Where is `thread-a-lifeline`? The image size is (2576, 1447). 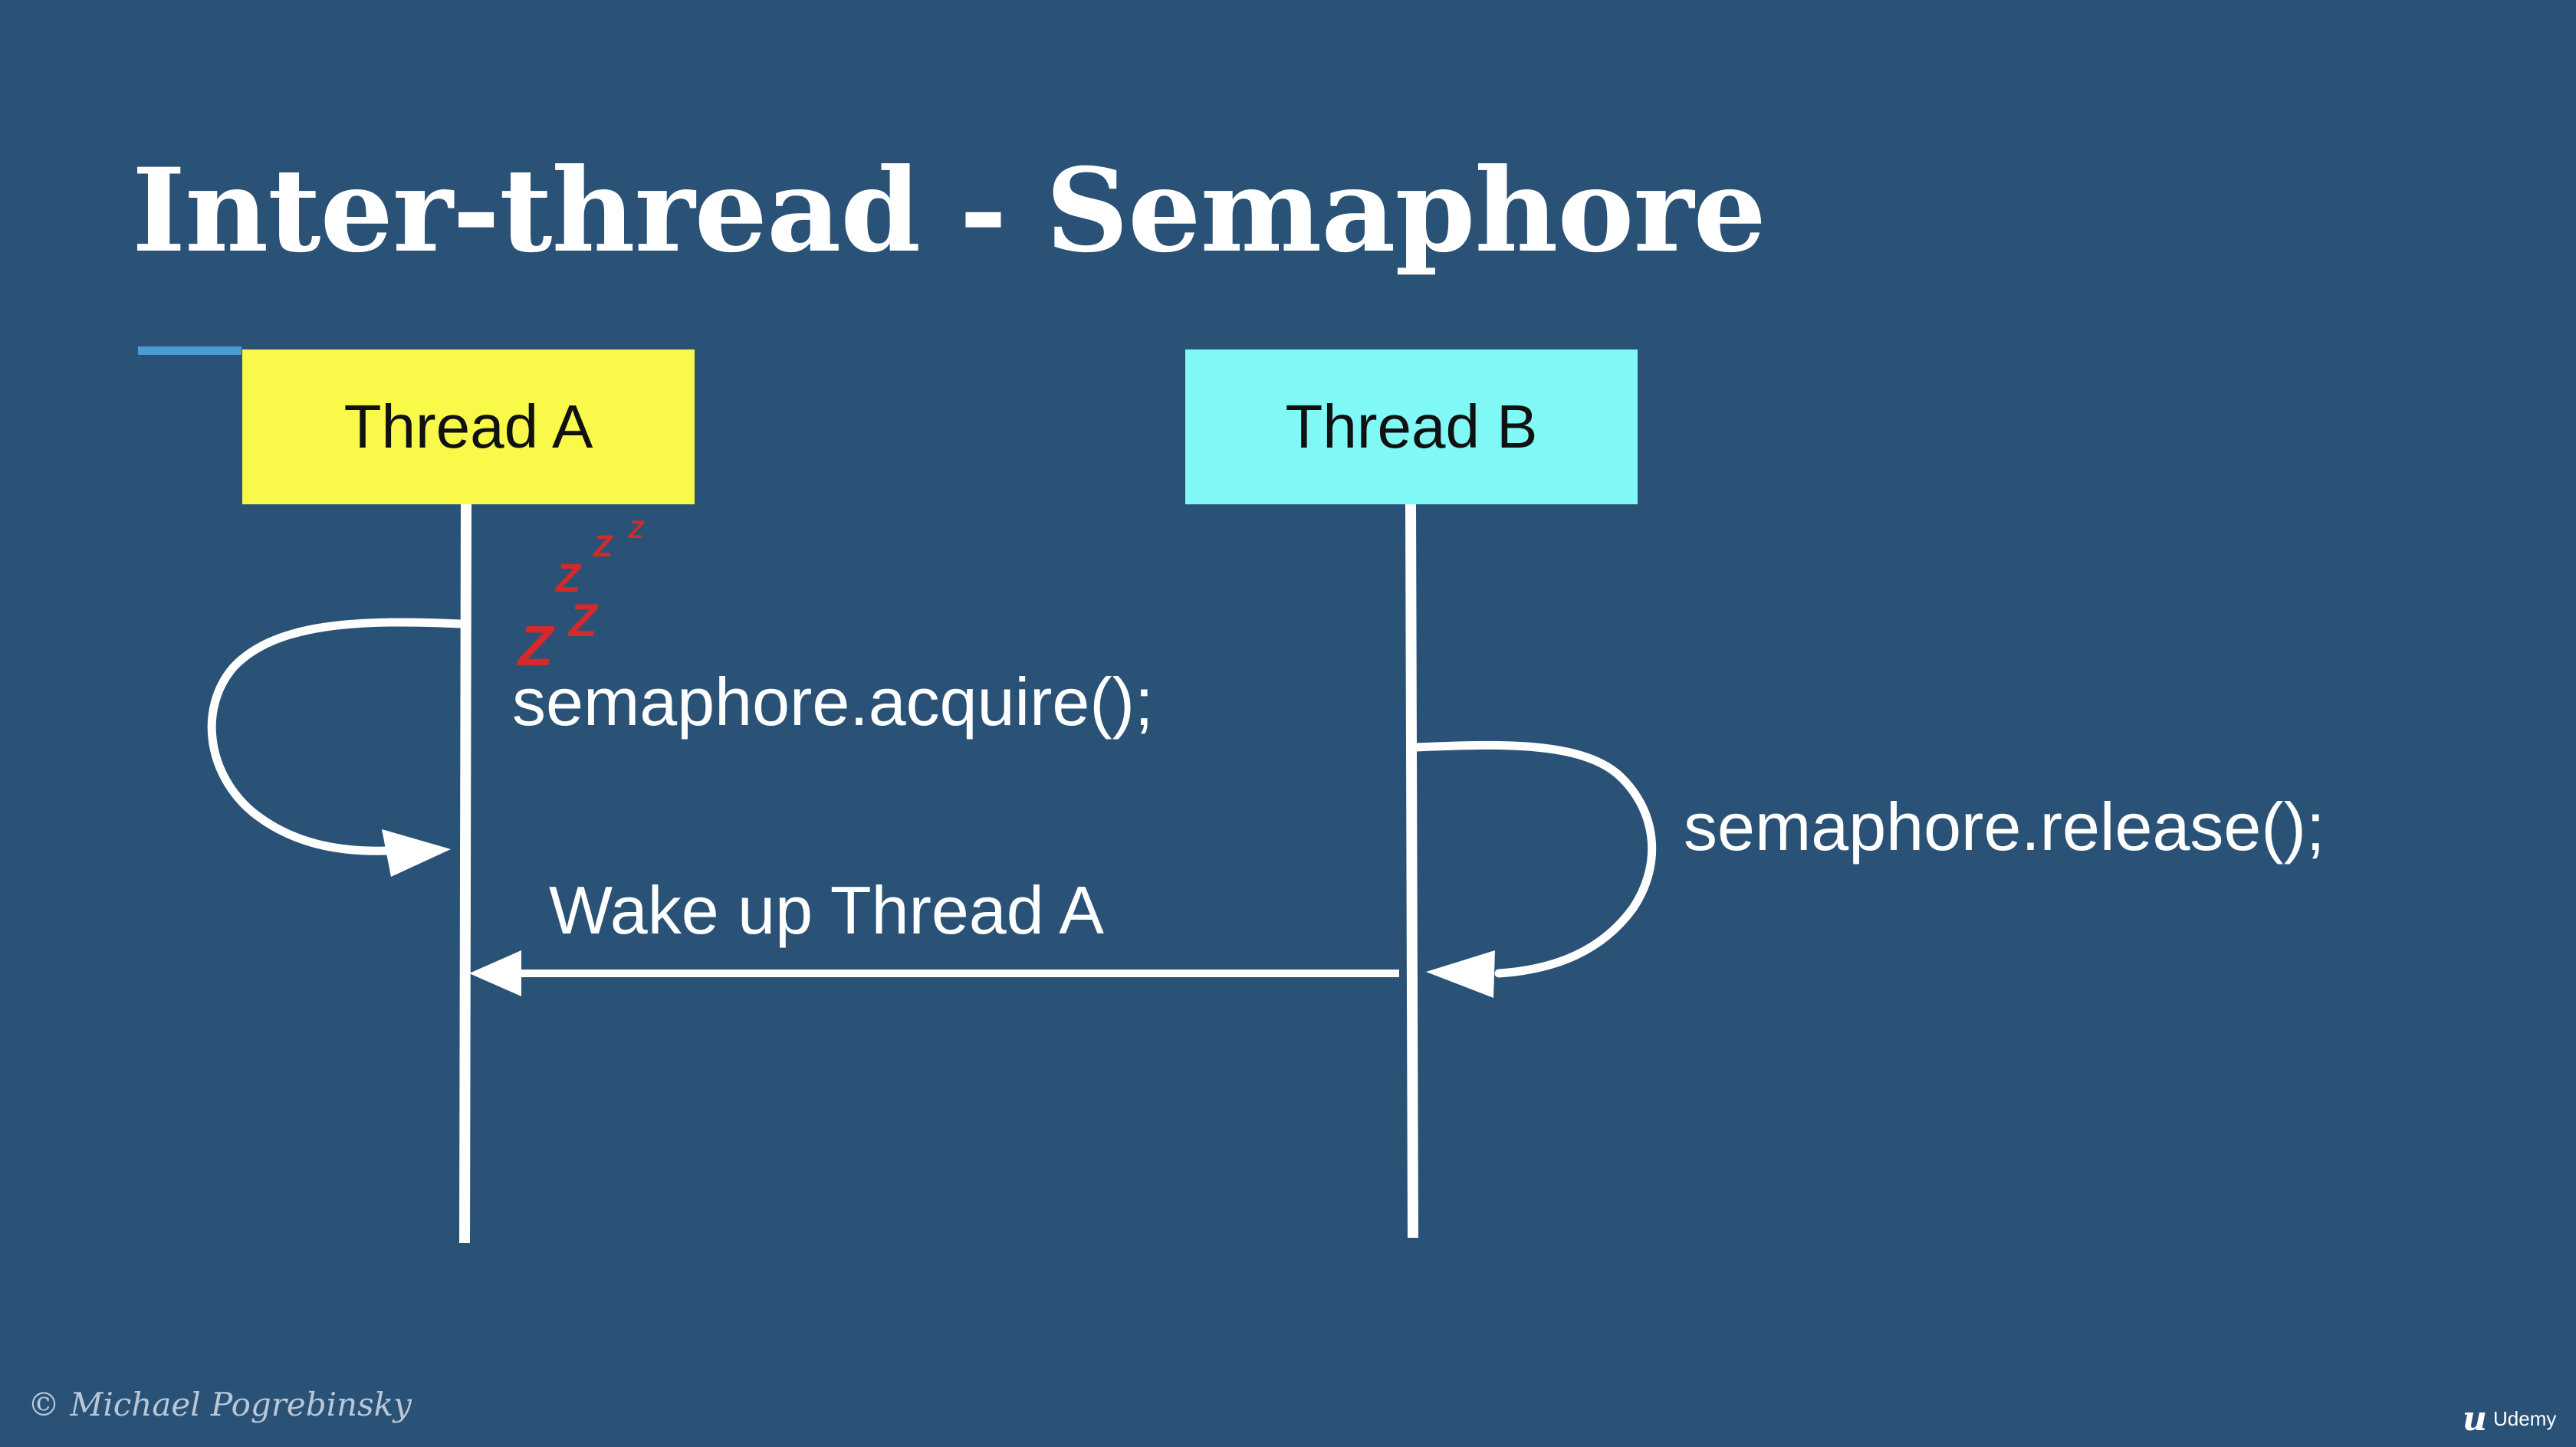
thread-a-lifeline is located at coordinates (465, 874).